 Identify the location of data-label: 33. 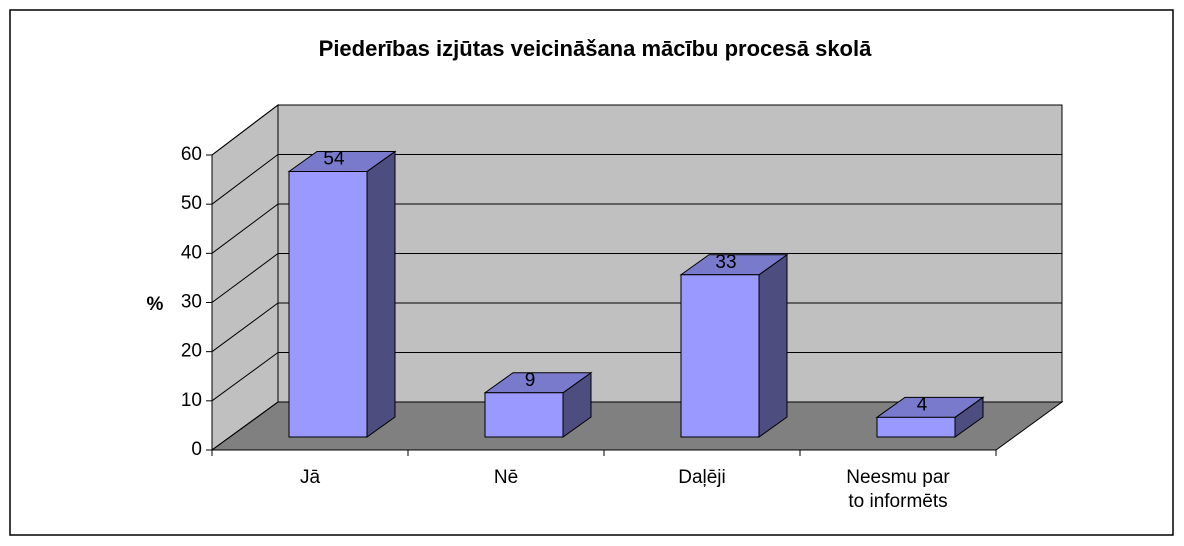
(725, 262).